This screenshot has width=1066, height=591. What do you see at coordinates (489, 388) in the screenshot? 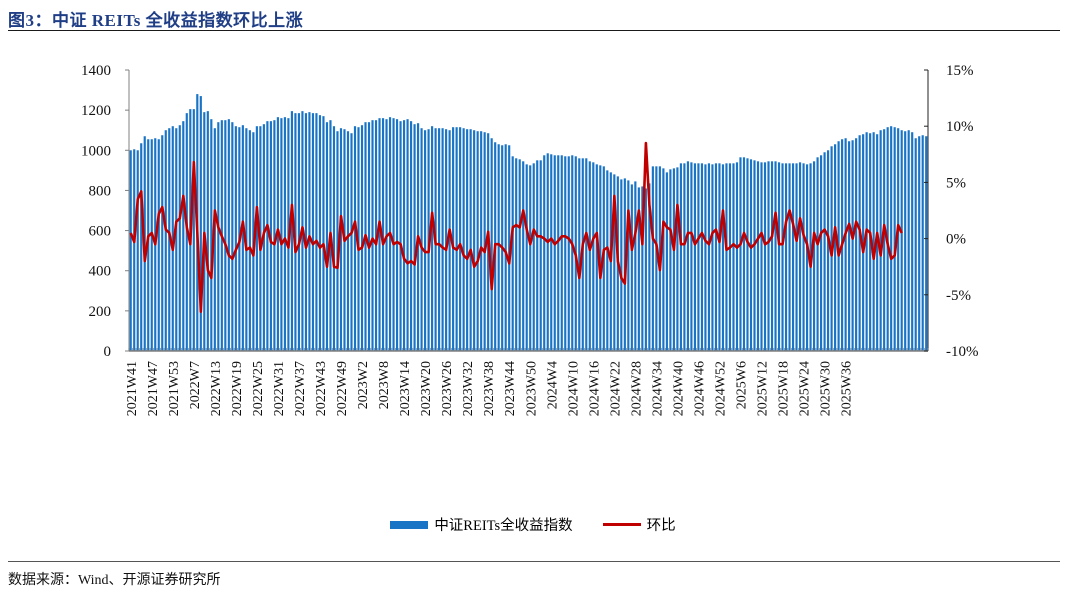
I see `x-axis-tick-label: 2023W38` at bounding box center [489, 388].